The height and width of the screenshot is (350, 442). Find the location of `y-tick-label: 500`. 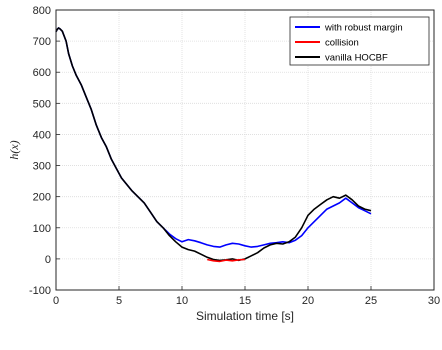

y-tick-label: 500 is located at coordinates (42, 104).